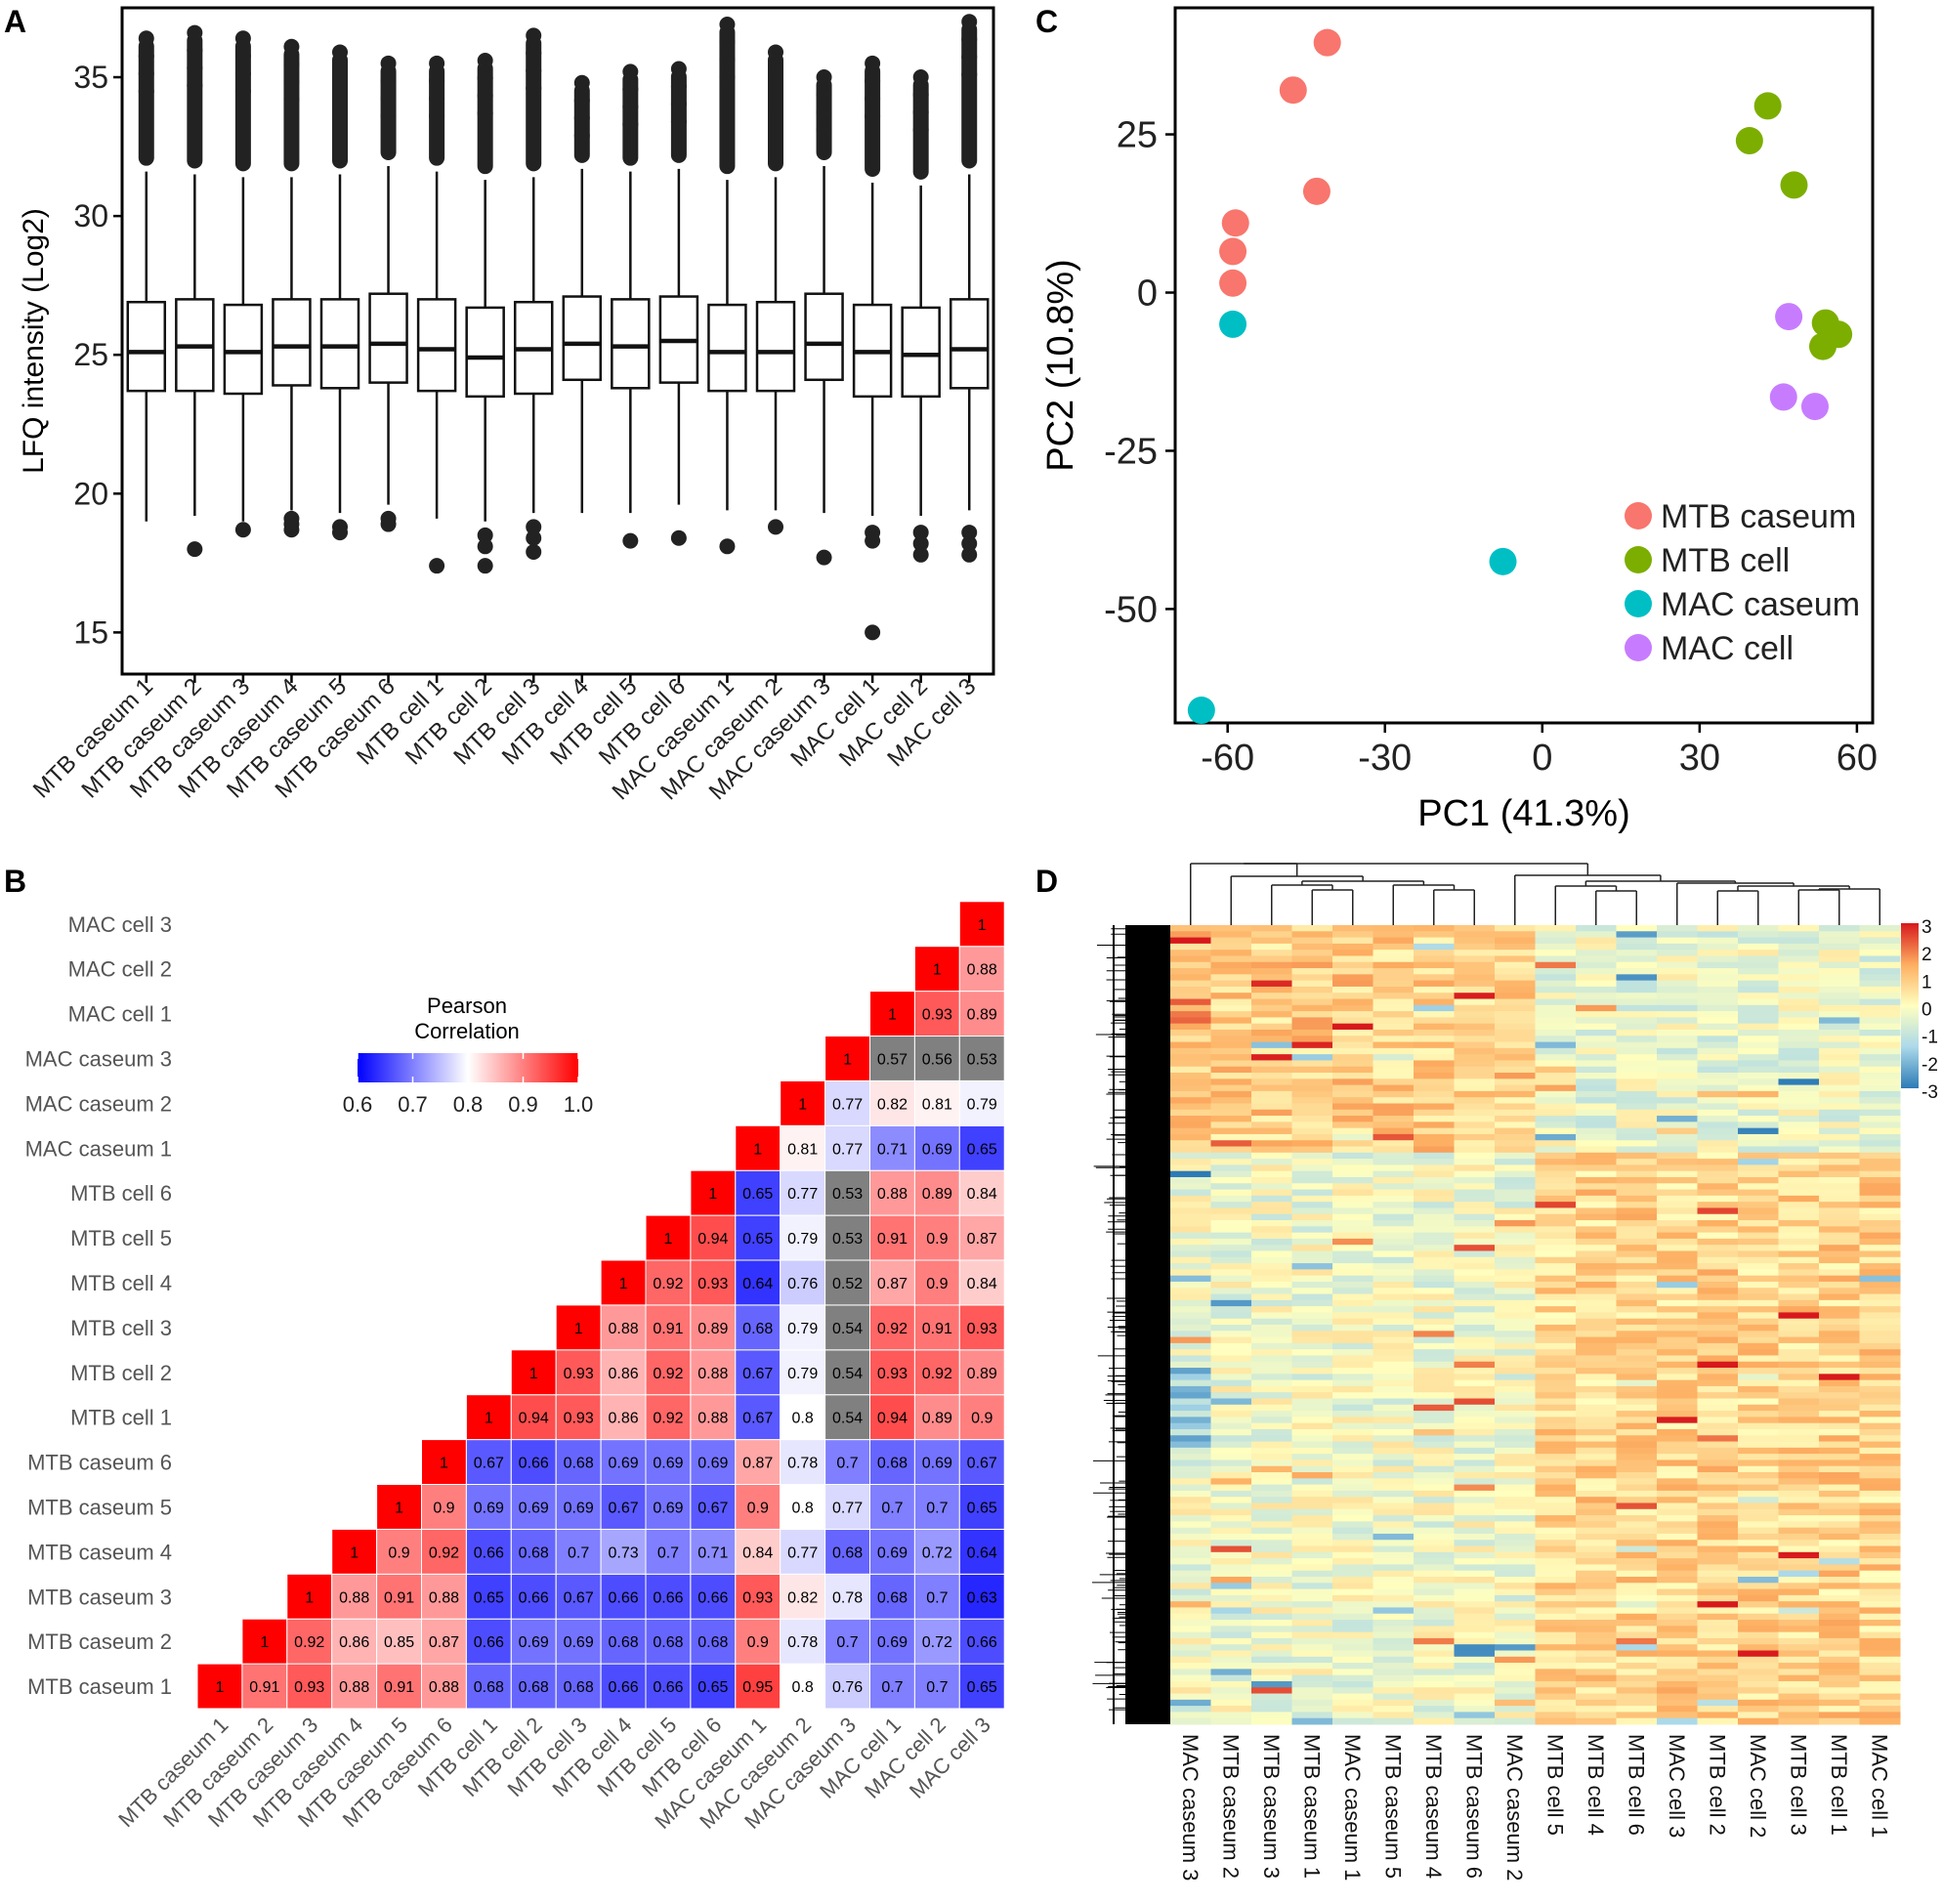 The width and height of the screenshot is (1943, 1904). What do you see at coordinates (1758, 1786) in the screenshot?
I see `column-label: MAC cell 2` at bounding box center [1758, 1786].